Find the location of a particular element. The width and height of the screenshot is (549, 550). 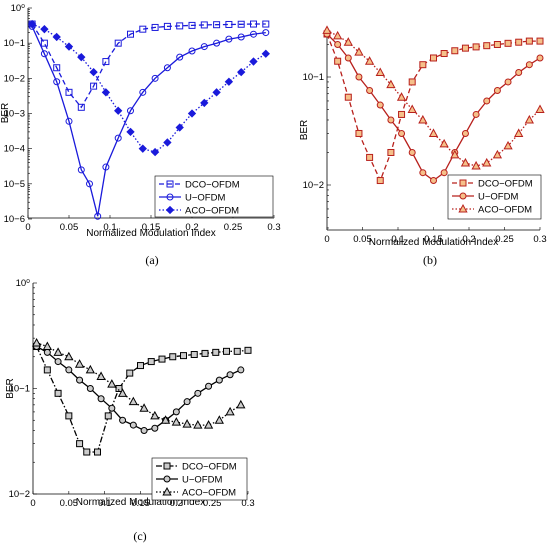

series-triangle is located at coordinates (138, 383).